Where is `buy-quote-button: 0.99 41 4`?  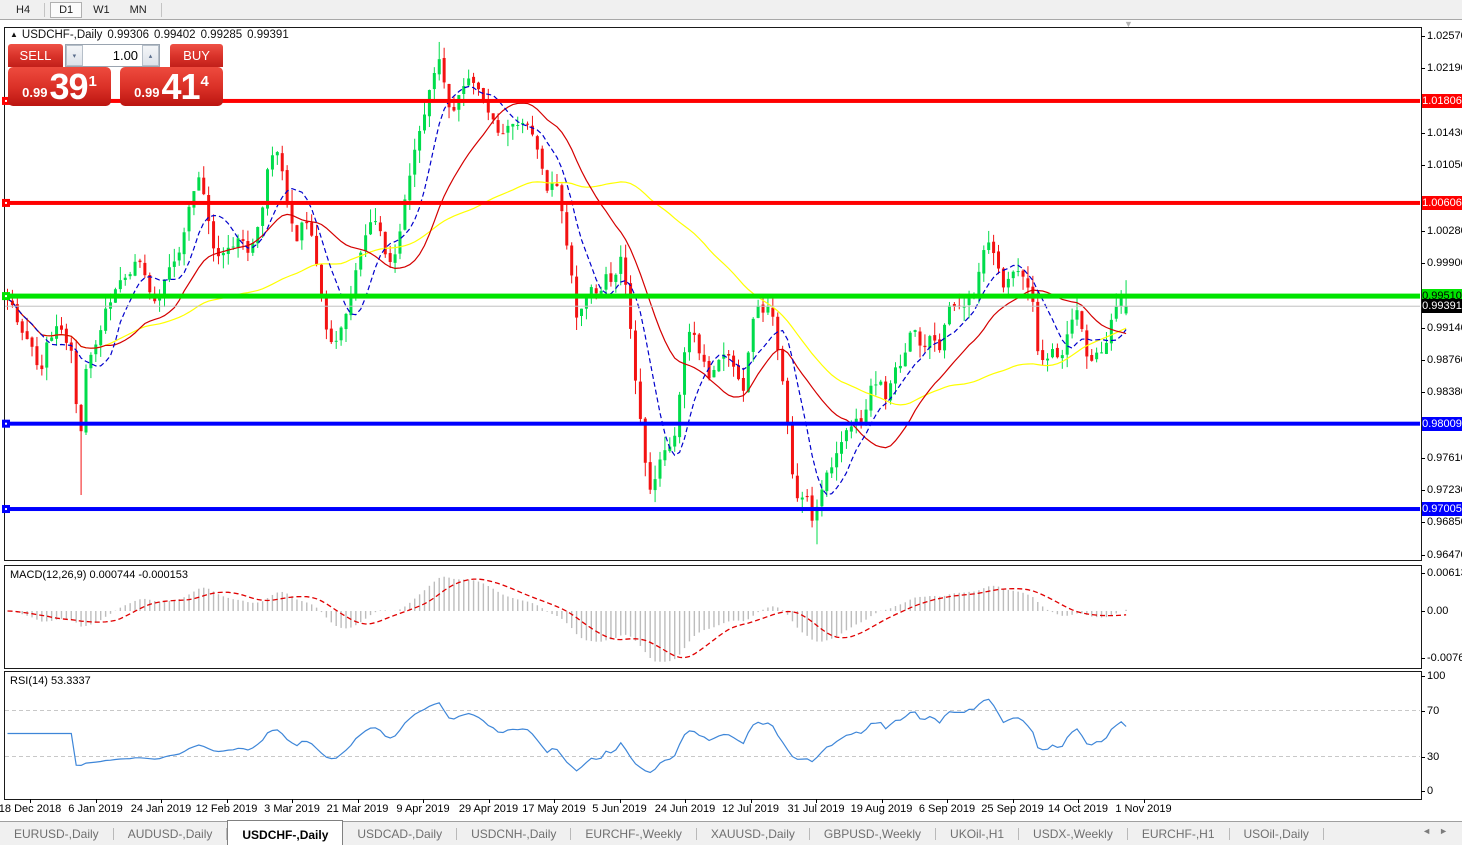 buy-quote-button: 0.99 41 4 is located at coordinates (171, 86).